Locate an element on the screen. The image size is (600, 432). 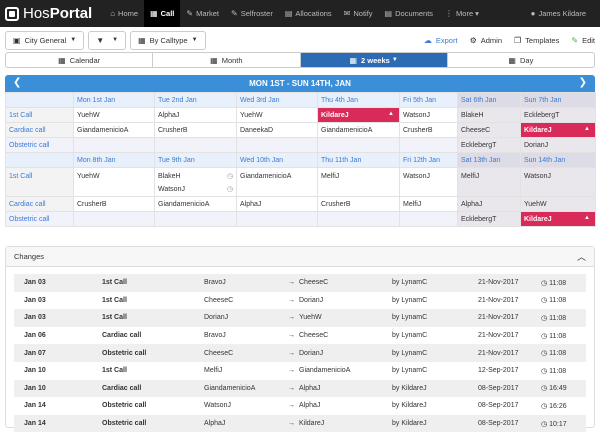
change-to-text: KildareJ is located at coordinates (312, 424).